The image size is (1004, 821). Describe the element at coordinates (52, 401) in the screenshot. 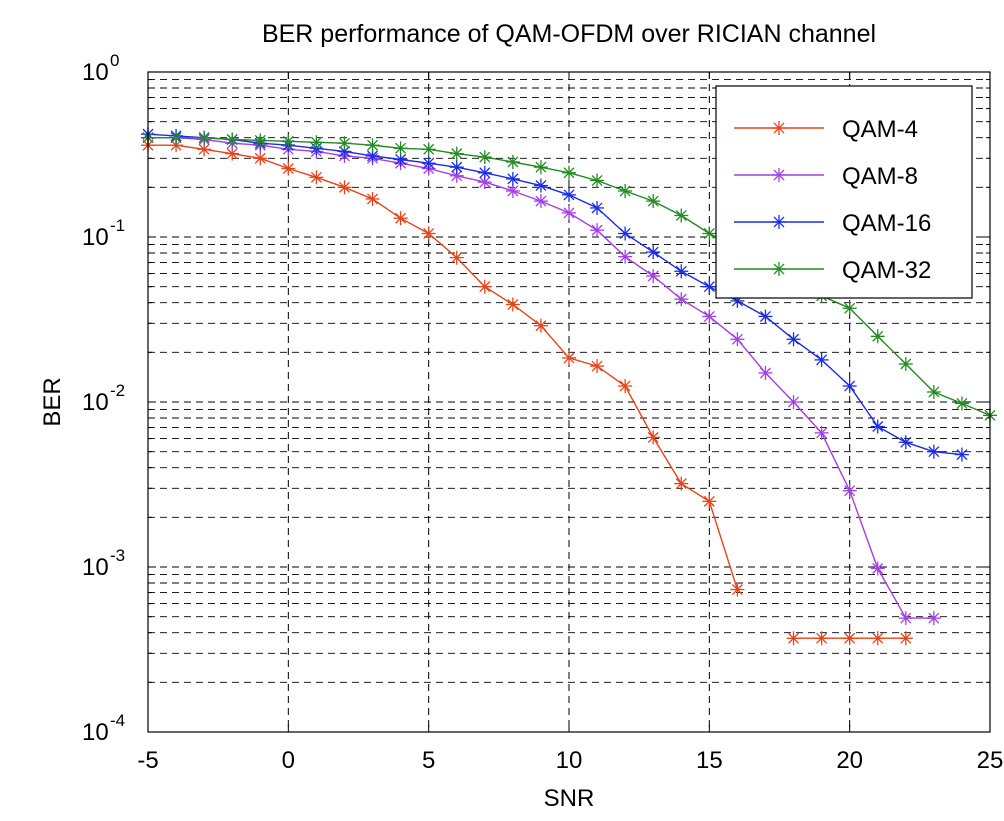

I see `y-axis-label: BER` at that location.